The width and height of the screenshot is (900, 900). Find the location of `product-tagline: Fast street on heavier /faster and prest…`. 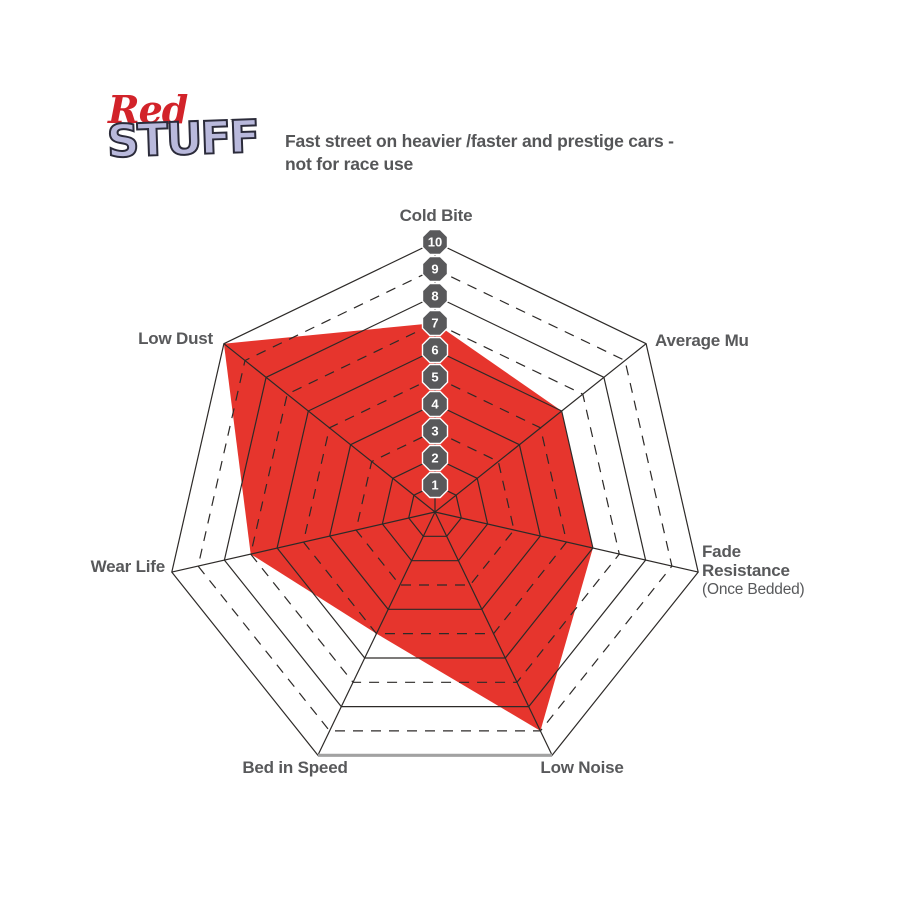

product-tagline: Fast street on heavier /faster and prest… is located at coordinates (505, 153).